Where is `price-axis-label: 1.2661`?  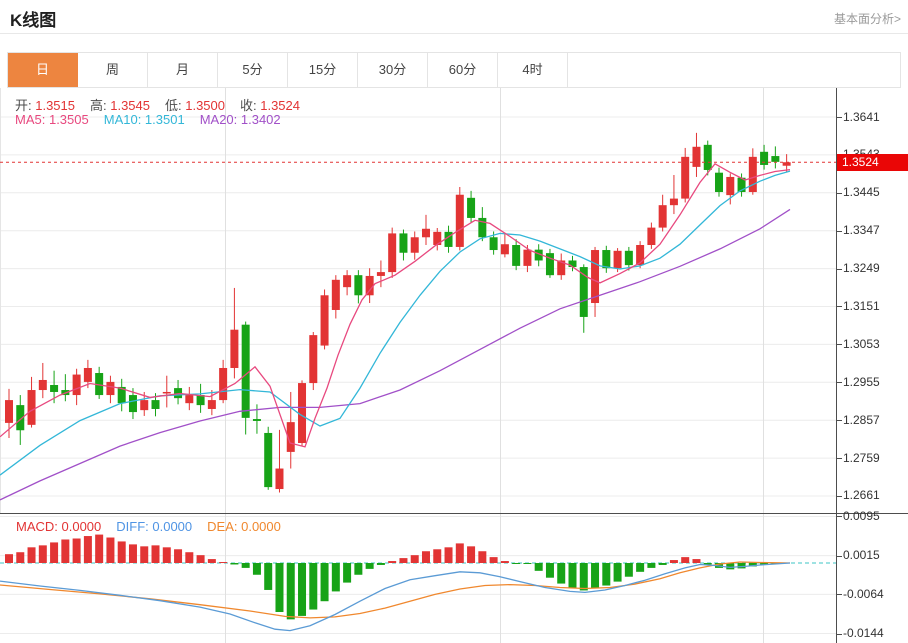 price-axis-label: 1.2661 is located at coordinates (861, 495).